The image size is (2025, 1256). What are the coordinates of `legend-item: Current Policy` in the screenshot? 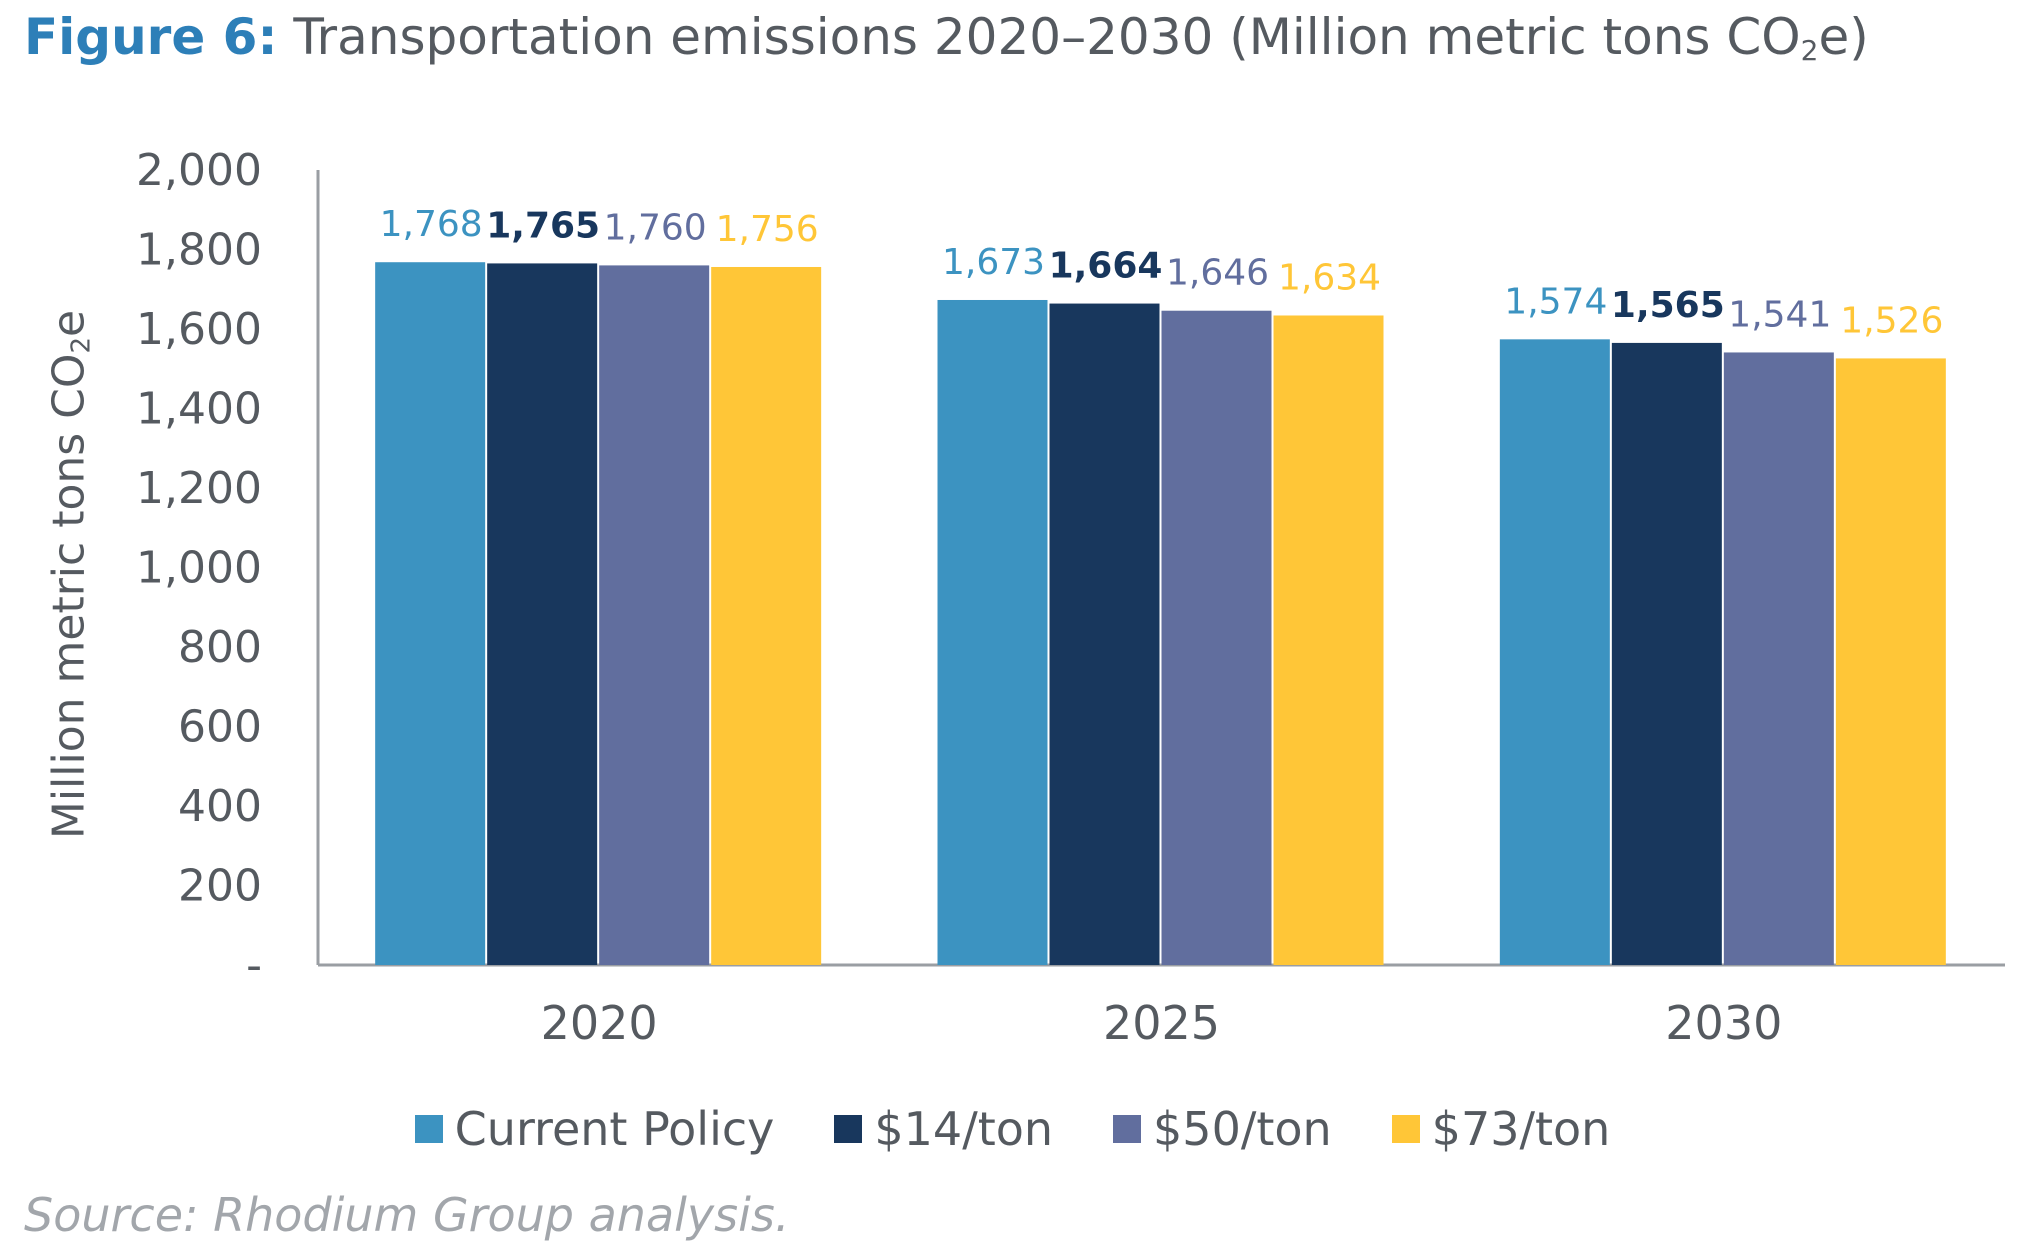 It's located at (594, 1129).